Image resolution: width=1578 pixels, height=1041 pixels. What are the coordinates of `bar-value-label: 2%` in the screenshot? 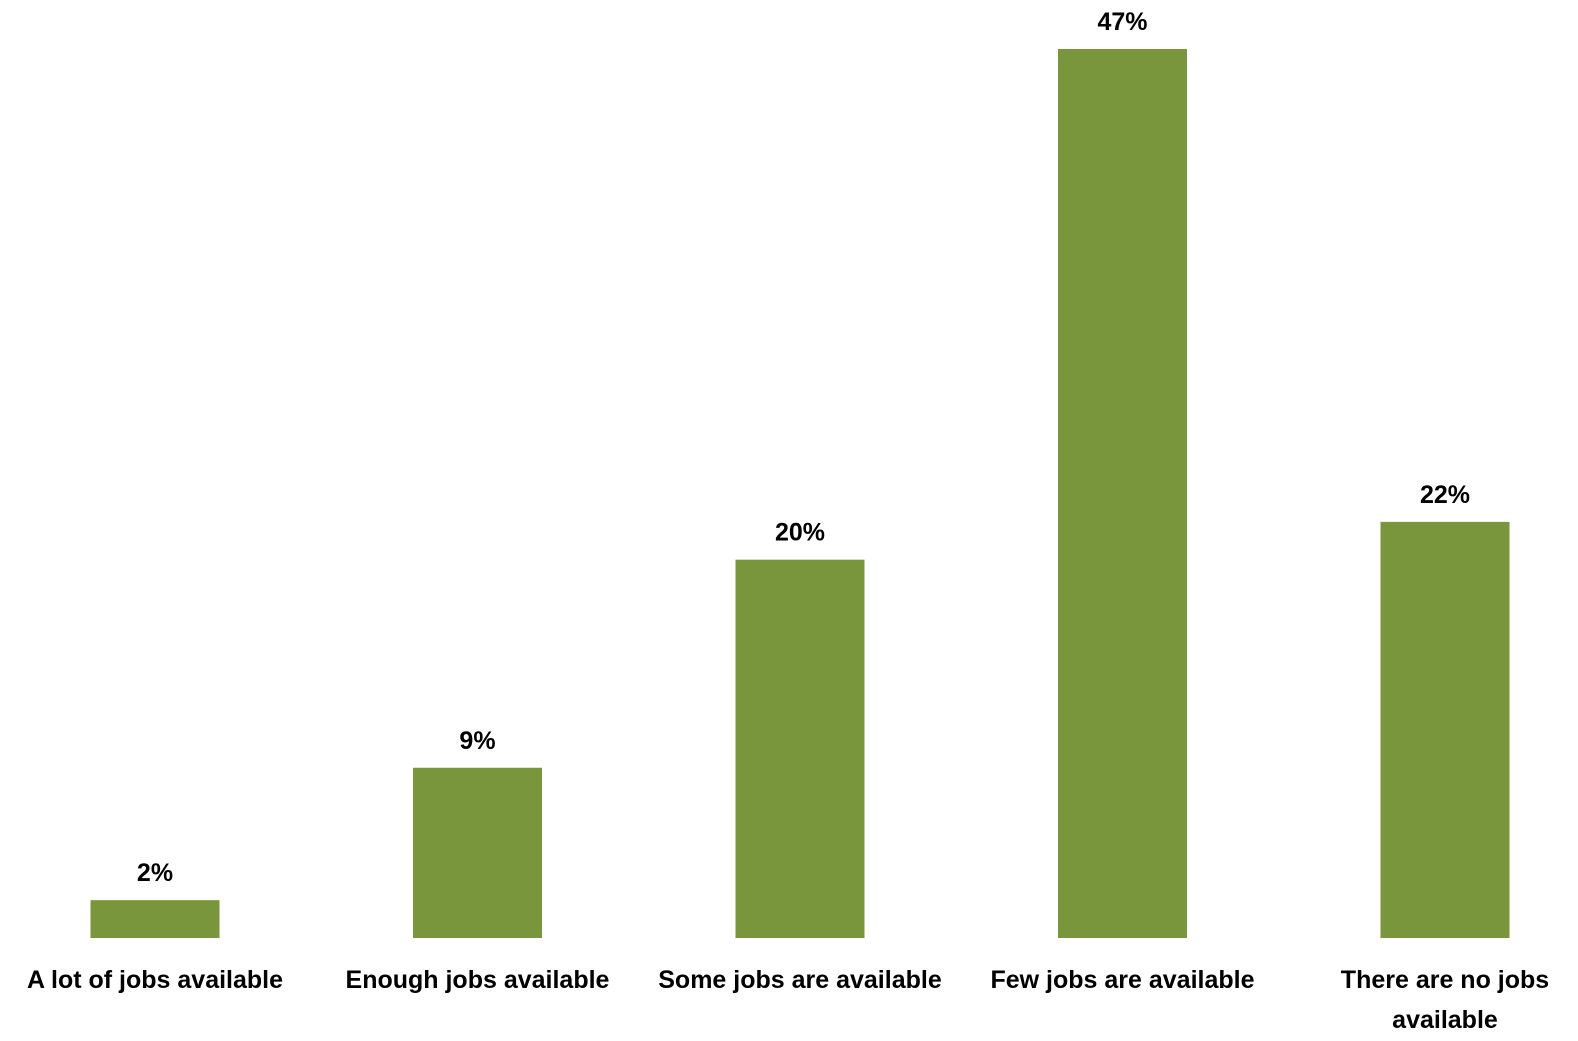 It's located at (155, 873).